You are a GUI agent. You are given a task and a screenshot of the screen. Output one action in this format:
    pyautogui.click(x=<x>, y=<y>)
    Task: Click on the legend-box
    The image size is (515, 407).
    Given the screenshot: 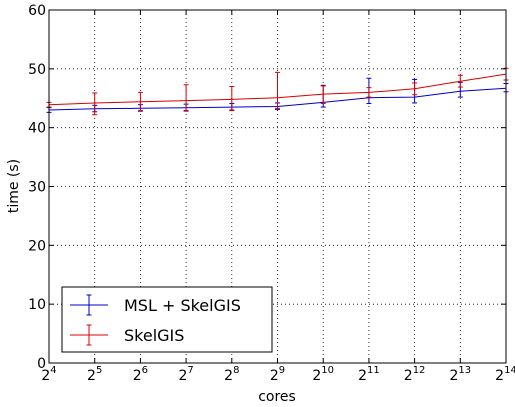 What is the action you would take?
    pyautogui.click(x=167, y=319)
    